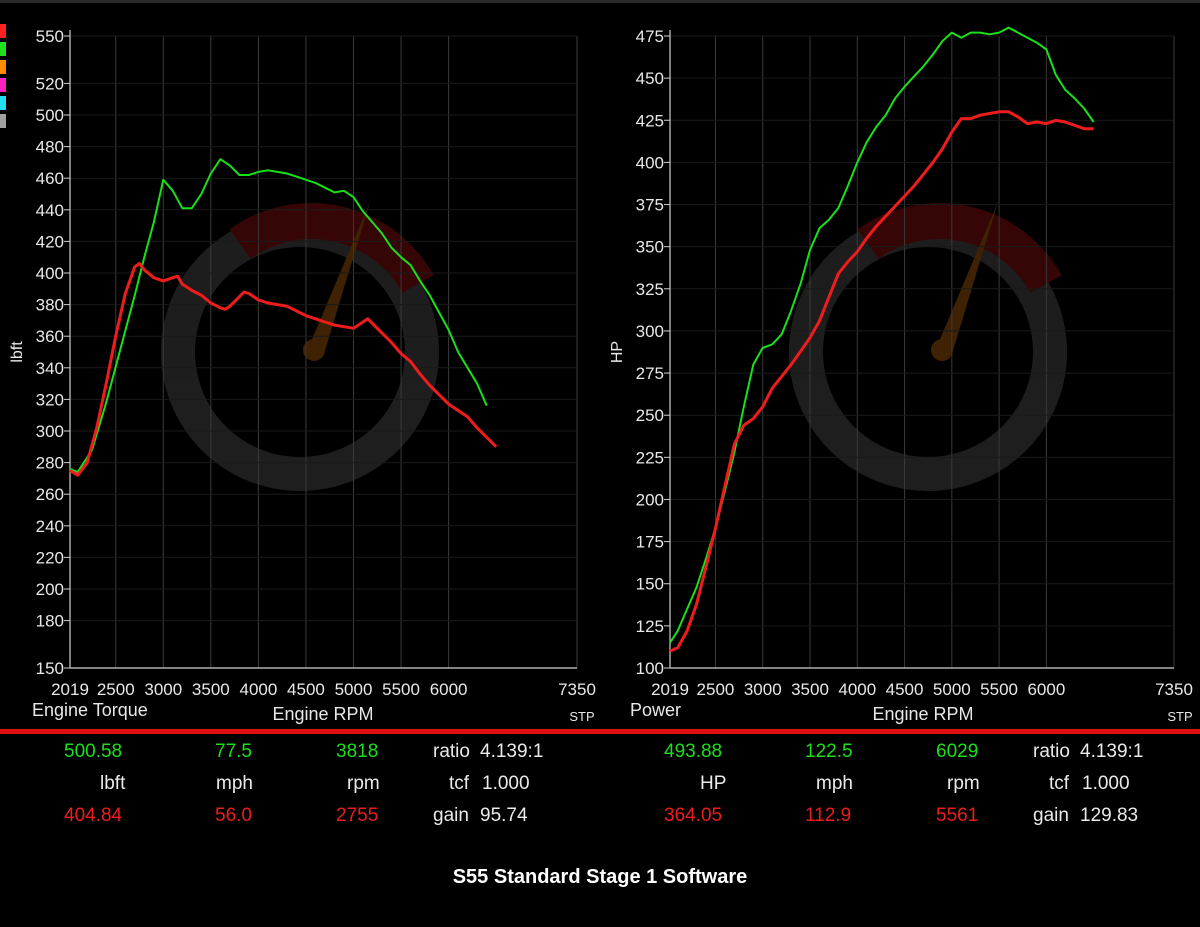 The width and height of the screenshot is (1200, 927). What do you see at coordinates (600, 1) in the screenshot?
I see `top-border` at bounding box center [600, 1].